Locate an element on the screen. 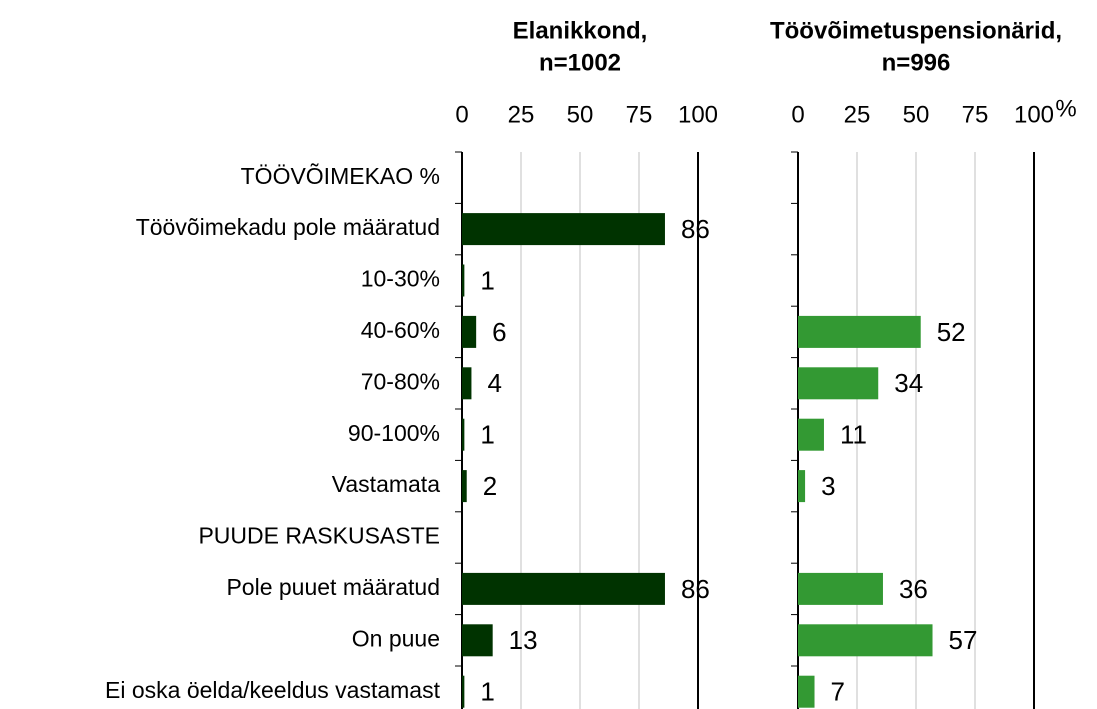  category-label: Vastamata is located at coordinates (386, 484).